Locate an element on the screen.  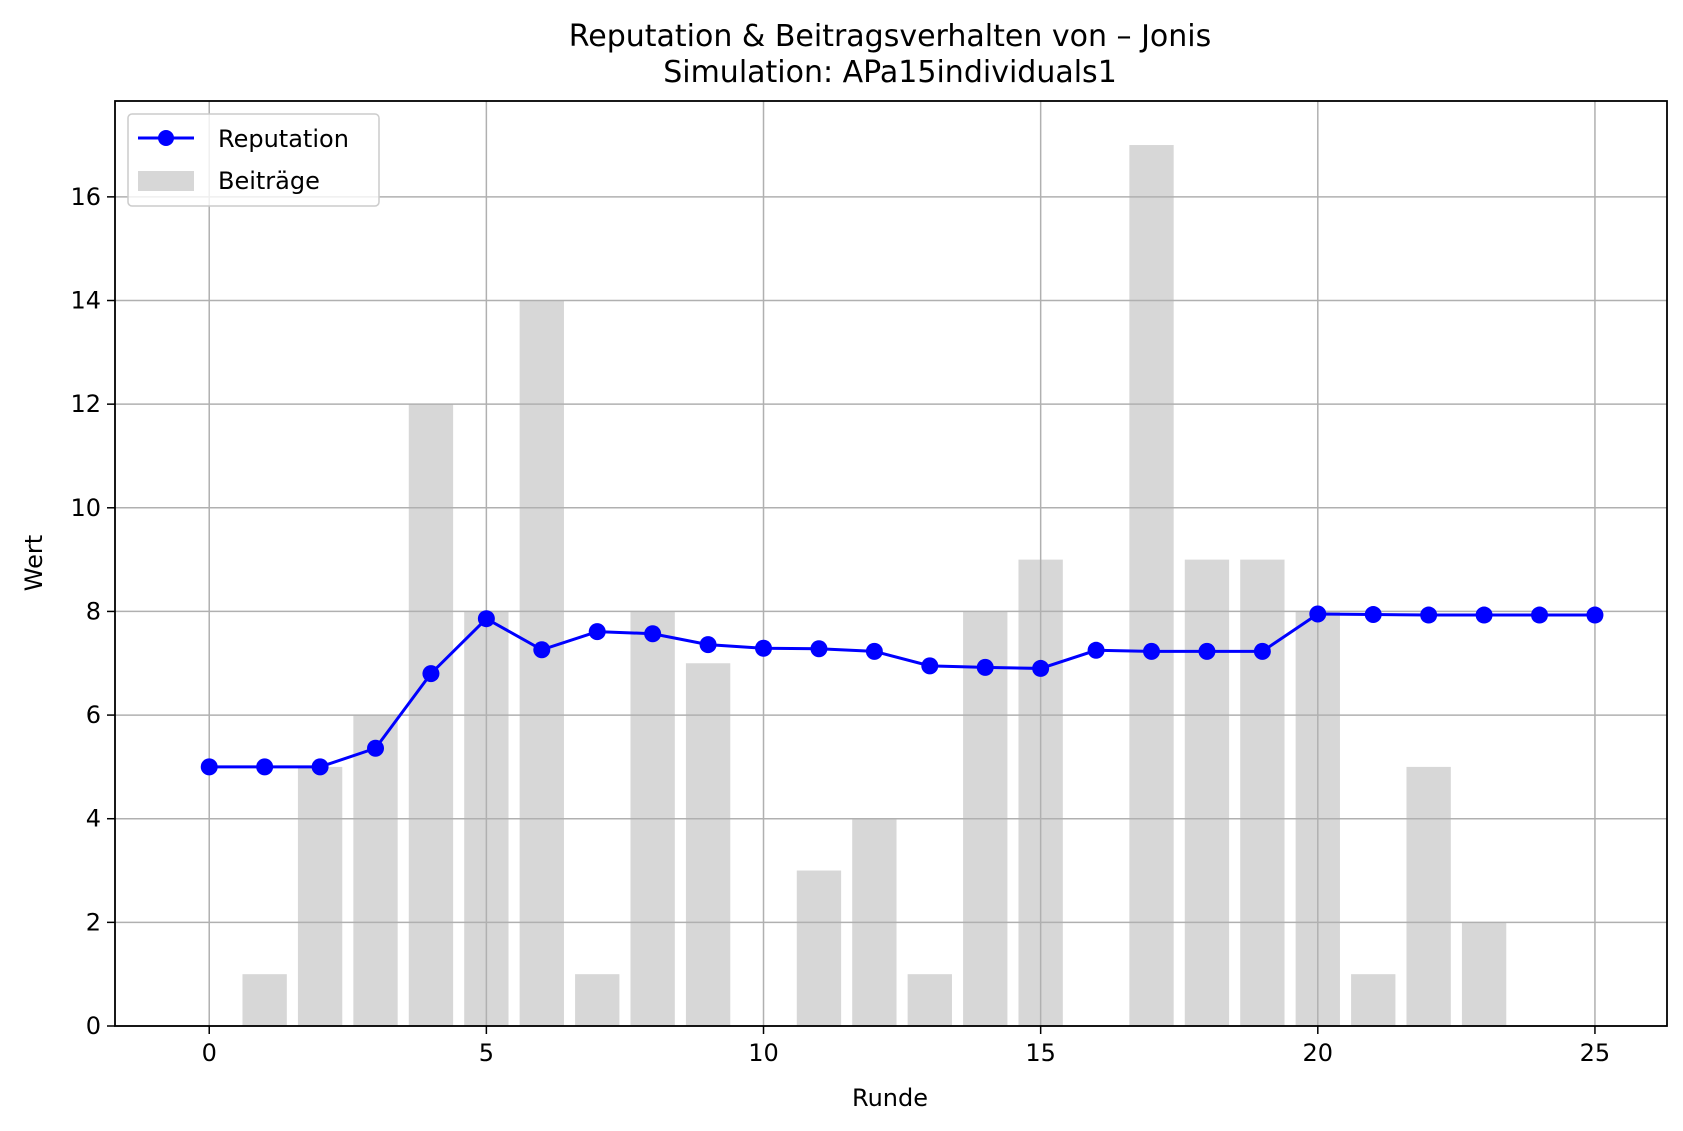
x-axis-label: Runde is located at coordinates (890, 1098).